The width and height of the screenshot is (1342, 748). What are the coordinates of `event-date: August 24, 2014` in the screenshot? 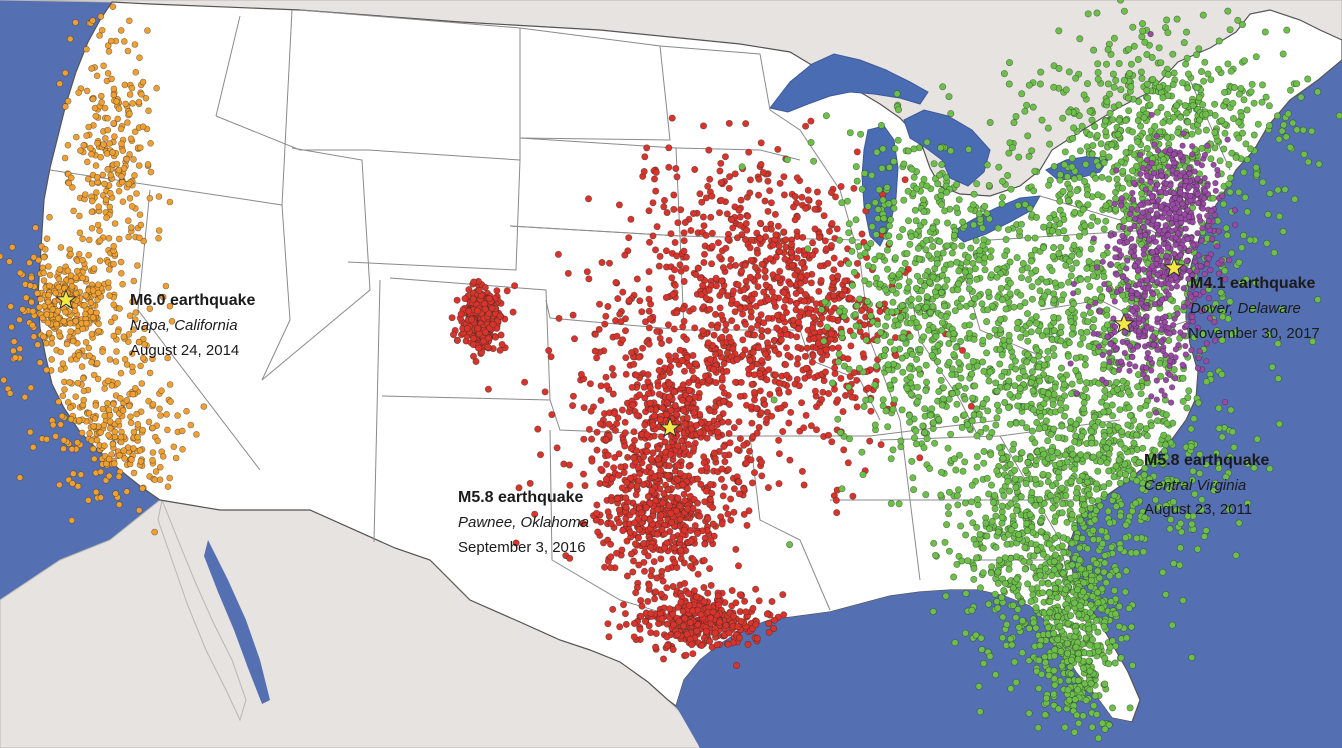 It's located at (184, 350).